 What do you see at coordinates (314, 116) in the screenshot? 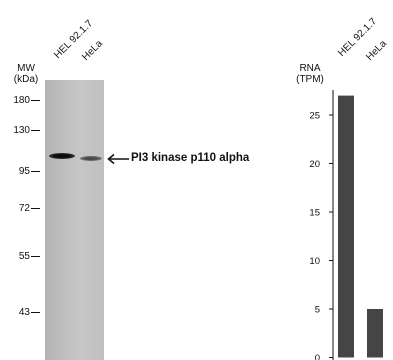
I see `rna-y-tick-label: 25` at bounding box center [314, 116].